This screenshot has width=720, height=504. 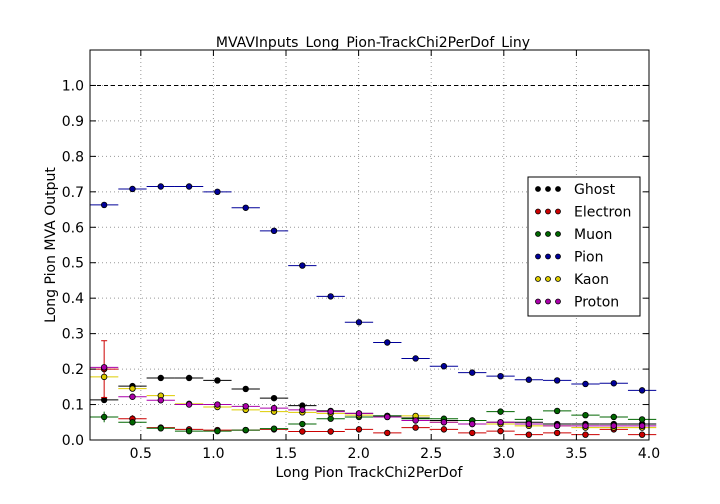 I want to click on y-tick-label: 0.2, so click(x=73, y=370).